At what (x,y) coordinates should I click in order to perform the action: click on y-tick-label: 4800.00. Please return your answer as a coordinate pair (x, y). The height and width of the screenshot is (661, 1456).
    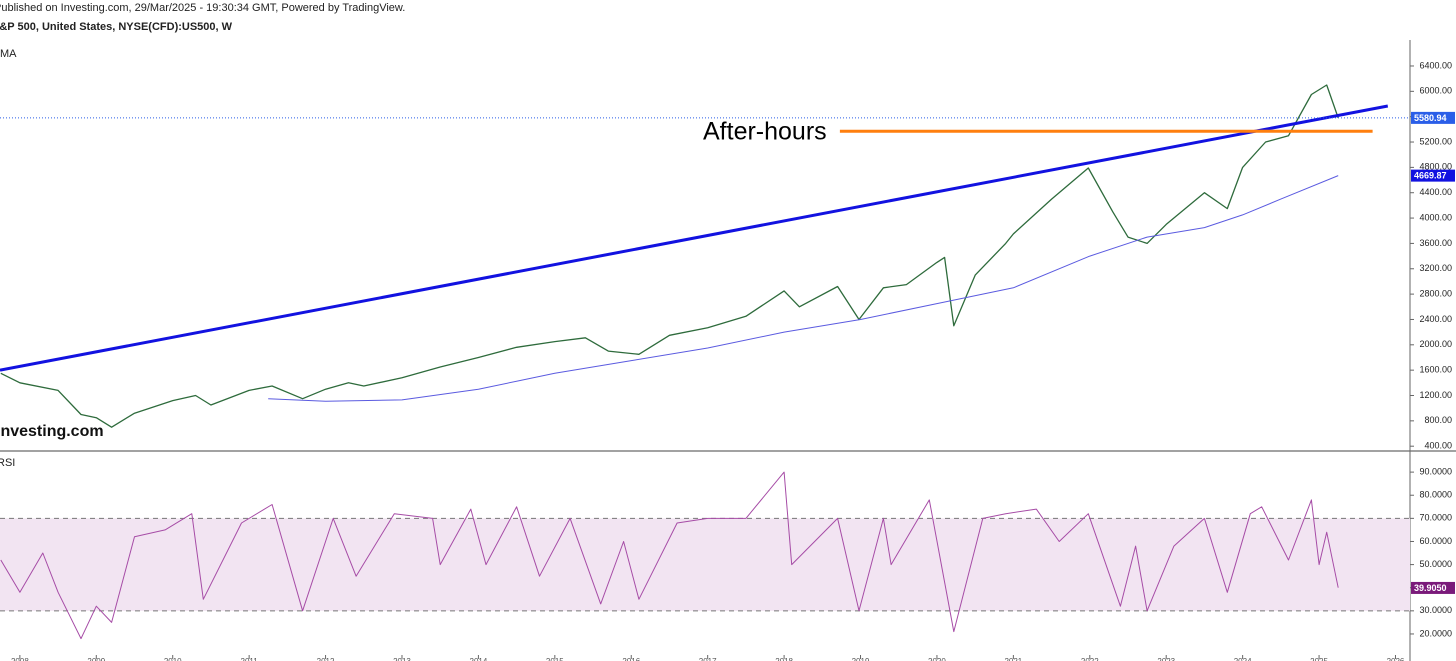
    Looking at the image, I should click on (1435, 167).